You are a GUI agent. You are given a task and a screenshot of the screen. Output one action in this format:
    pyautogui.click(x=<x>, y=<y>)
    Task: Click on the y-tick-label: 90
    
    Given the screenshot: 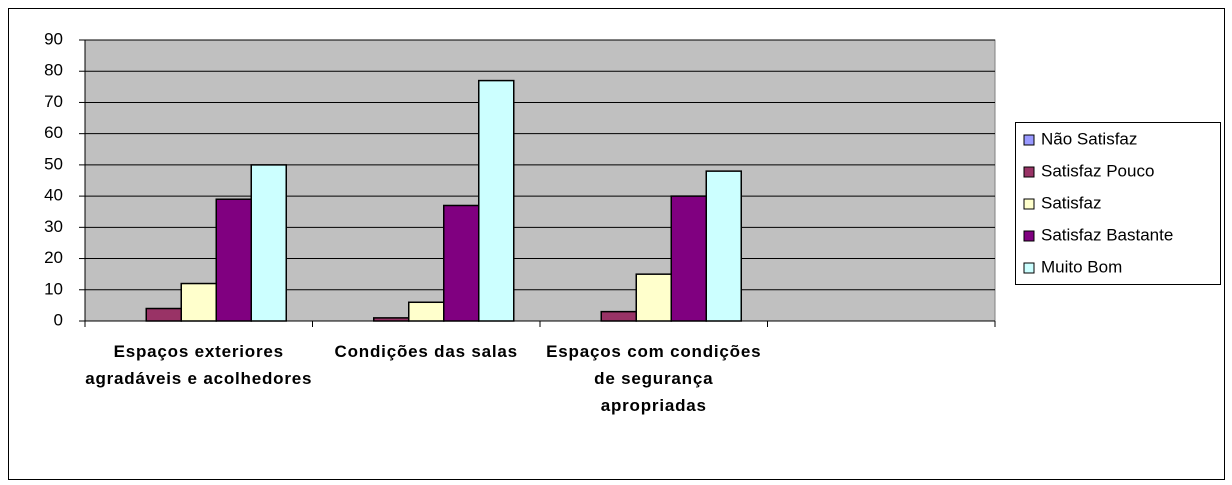 What is the action you would take?
    pyautogui.click(x=53, y=38)
    